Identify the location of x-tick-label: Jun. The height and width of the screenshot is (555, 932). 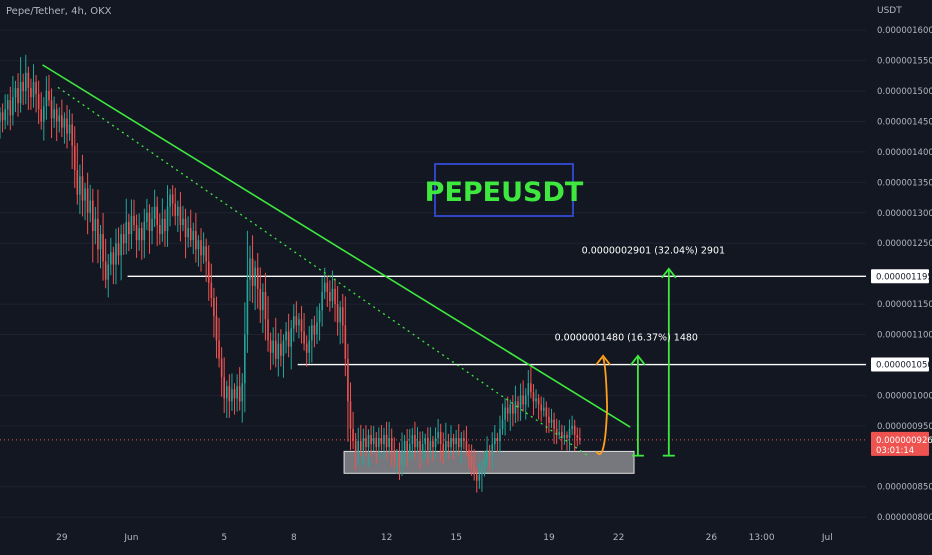
(130, 538).